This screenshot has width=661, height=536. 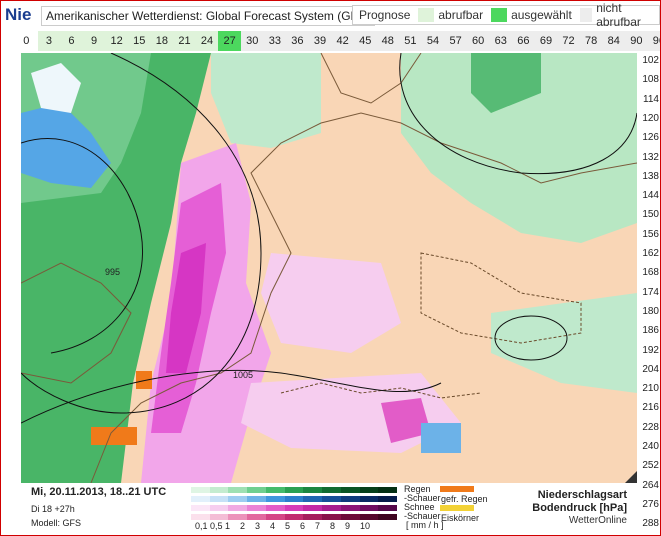 I want to click on hour-90: 90, so click(x=636, y=41).